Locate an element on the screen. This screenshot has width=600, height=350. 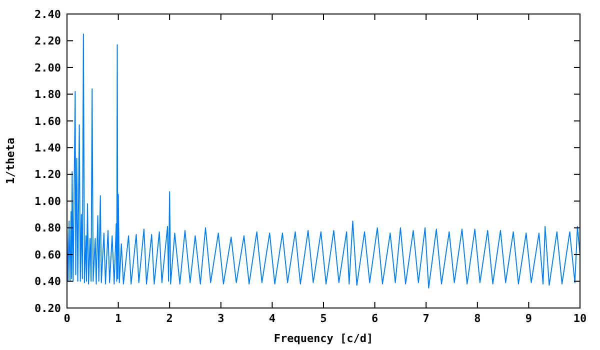
y-axis-title: 1/theta is located at coordinates (10, 161).